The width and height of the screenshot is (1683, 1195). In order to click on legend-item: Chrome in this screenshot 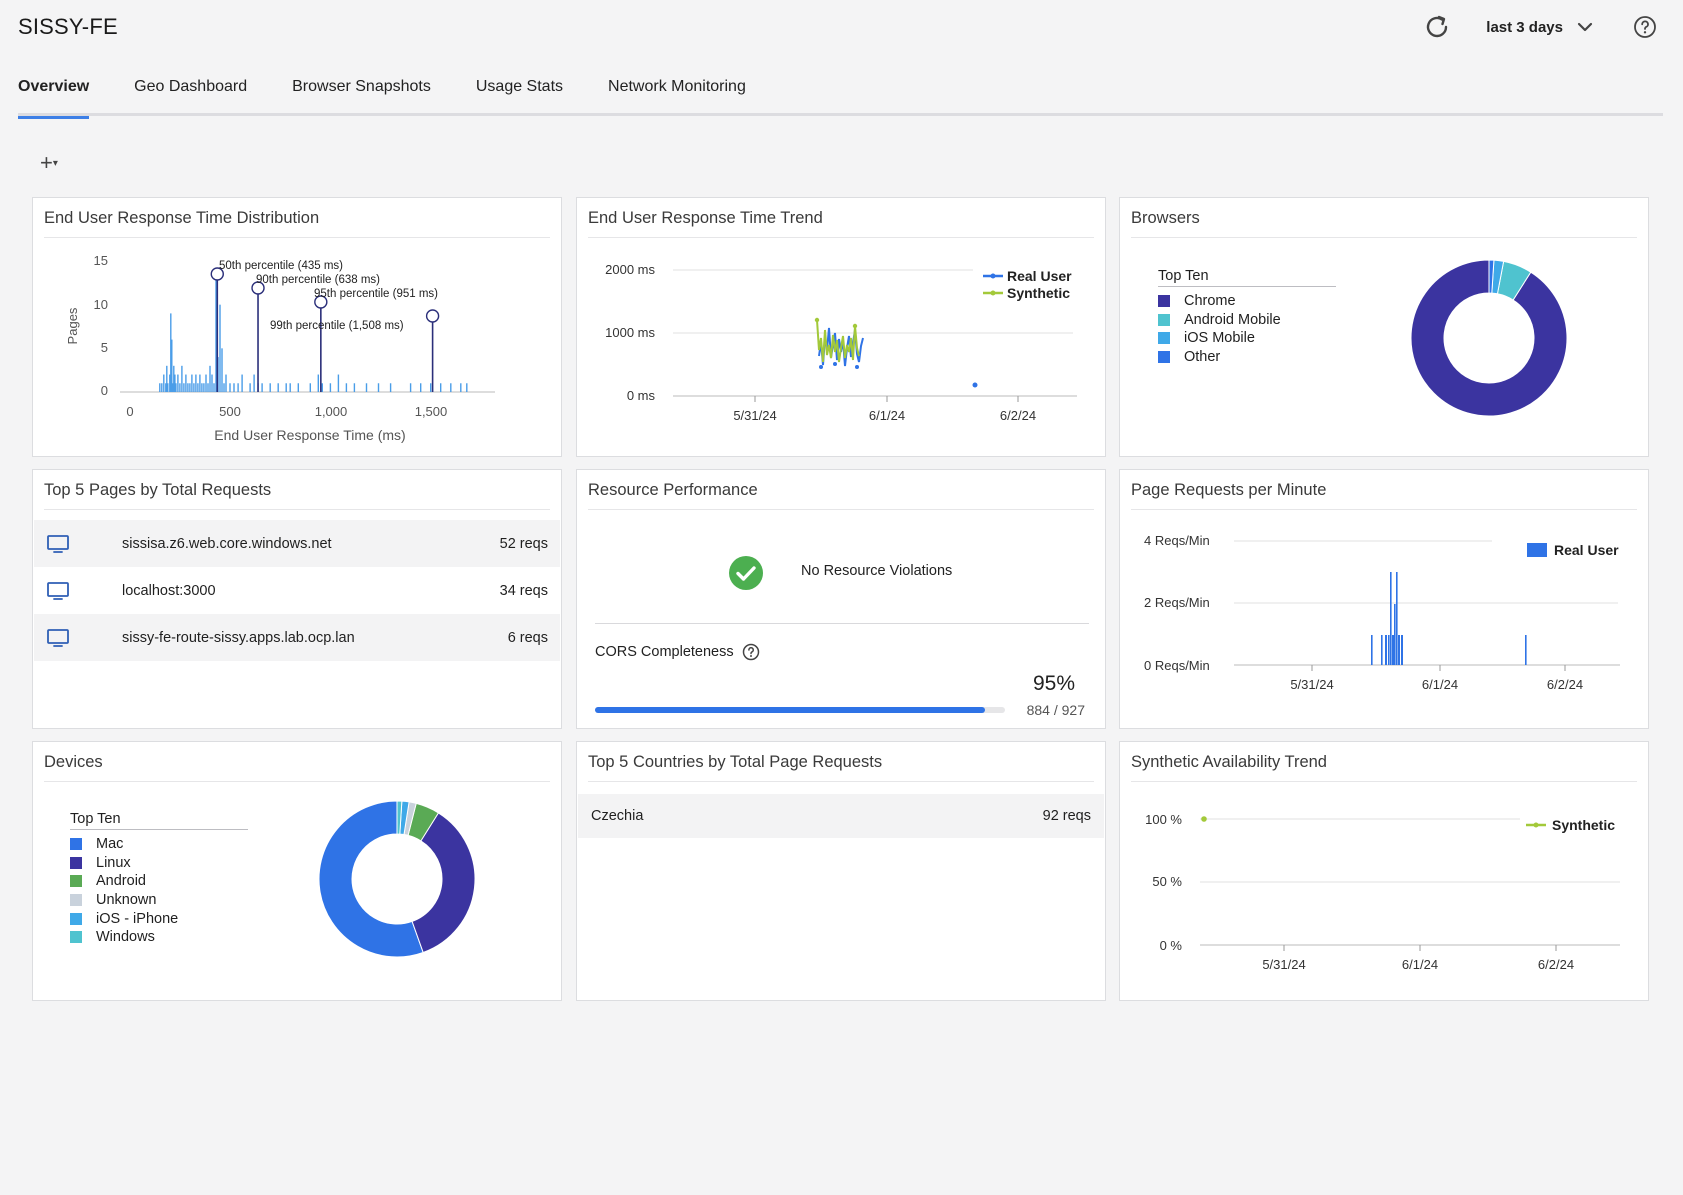, I will do `click(1219, 301)`.